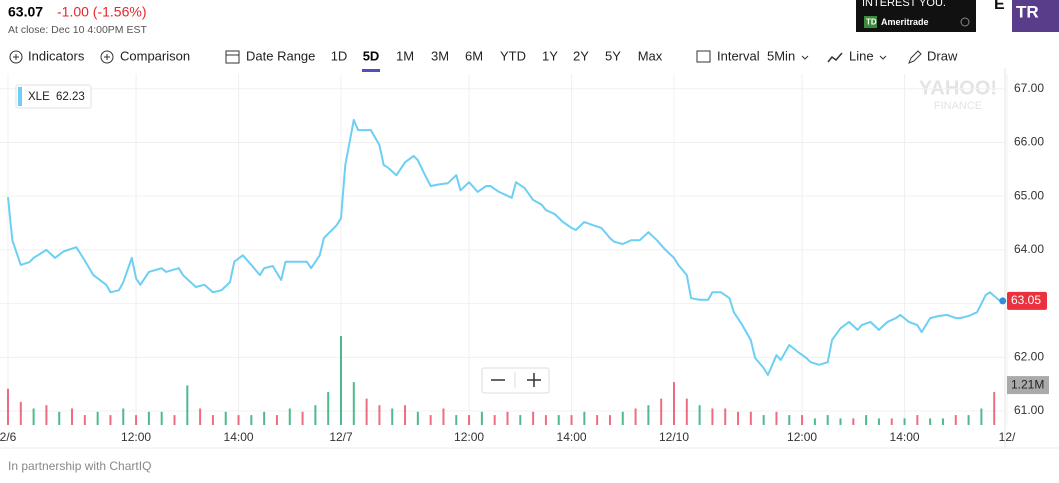 The height and width of the screenshot is (483, 1059). I want to click on range-button: 1D, so click(339, 55).